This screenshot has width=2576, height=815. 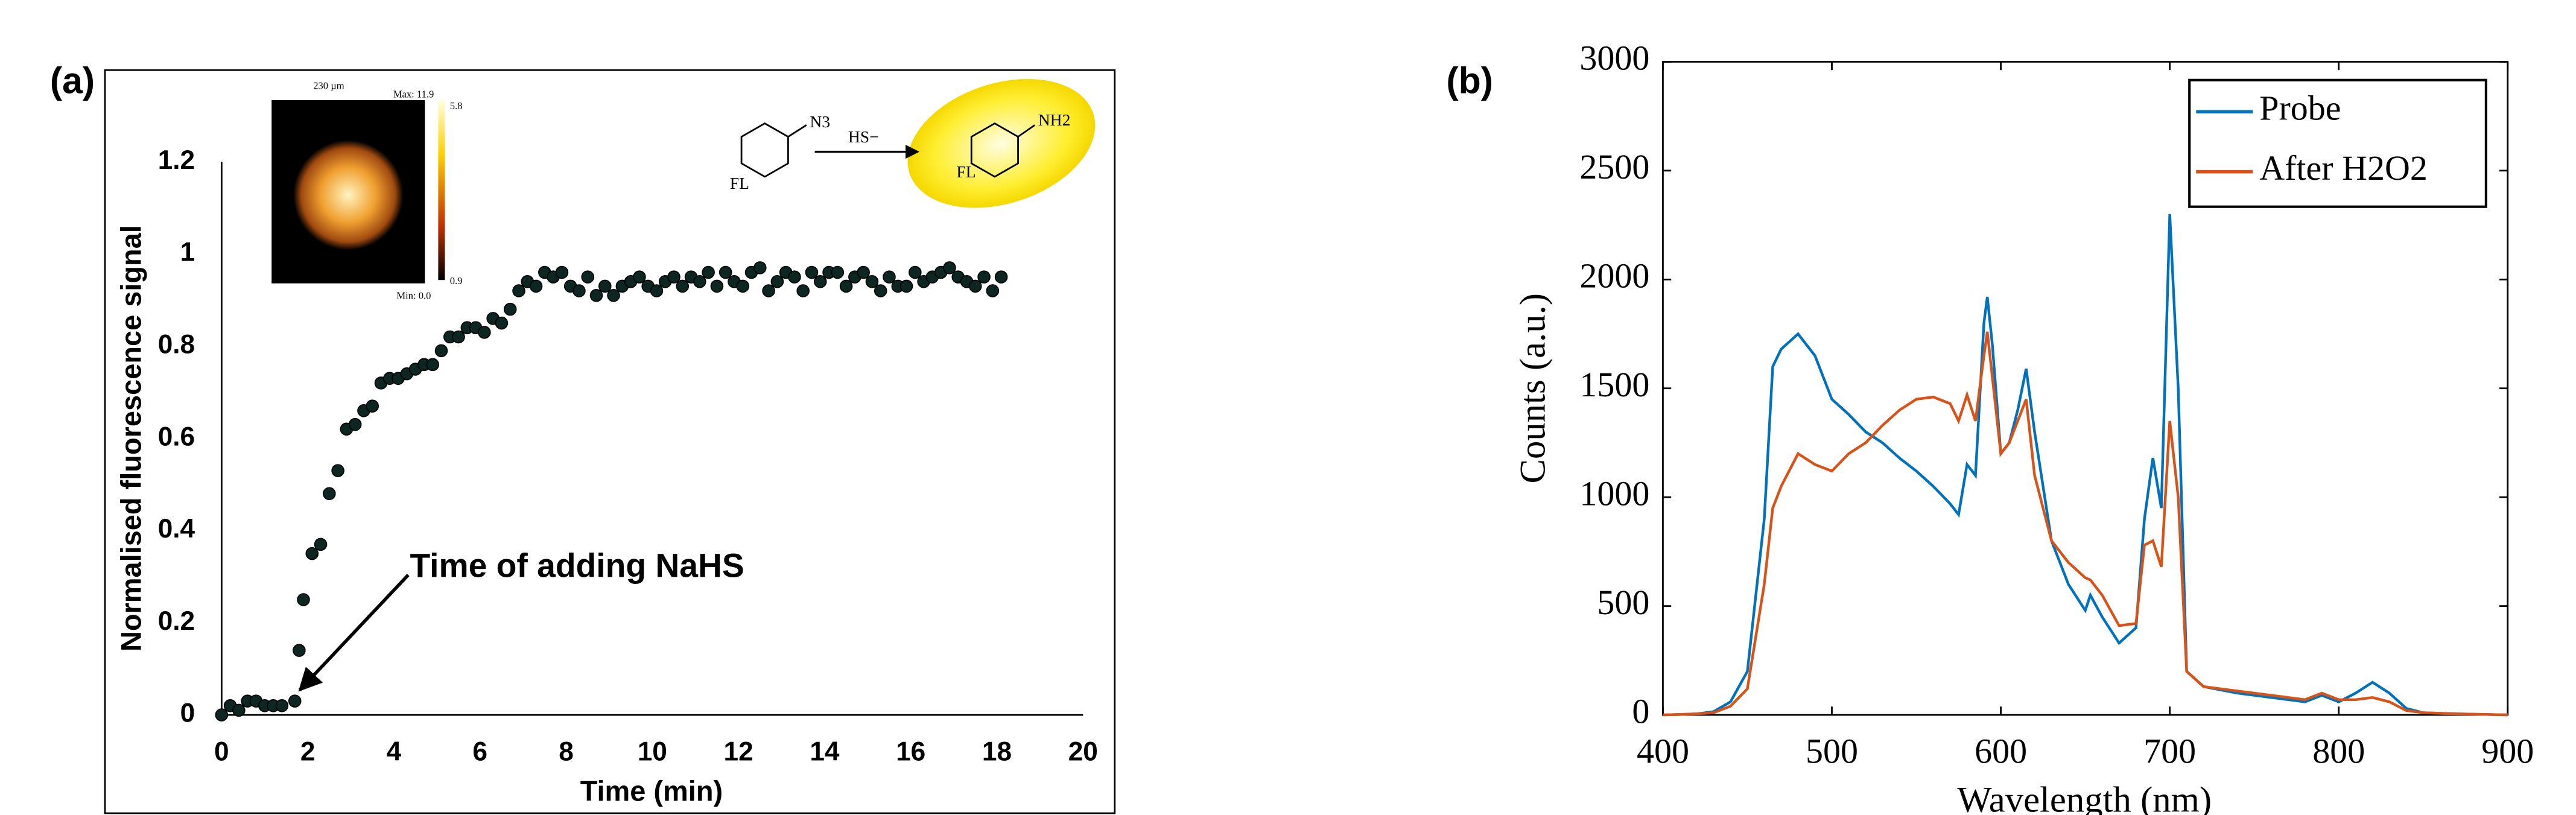 What do you see at coordinates (825, 751) in the screenshot?
I see `x-tick-label: 14` at bounding box center [825, 751].